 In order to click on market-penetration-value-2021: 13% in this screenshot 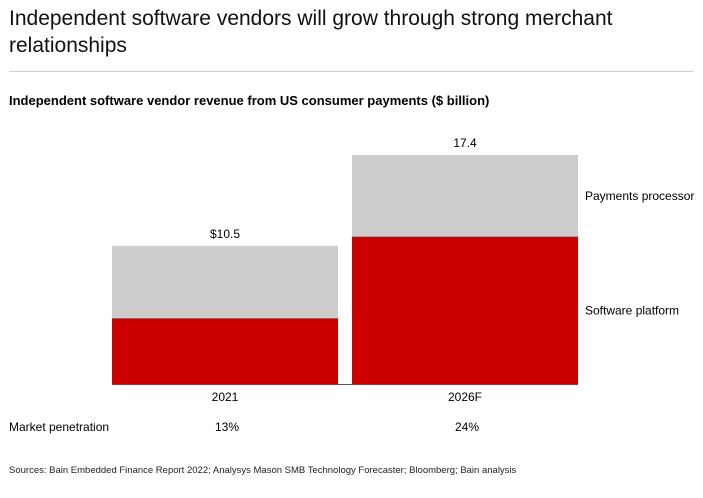, I will do `click(227, 427)`.